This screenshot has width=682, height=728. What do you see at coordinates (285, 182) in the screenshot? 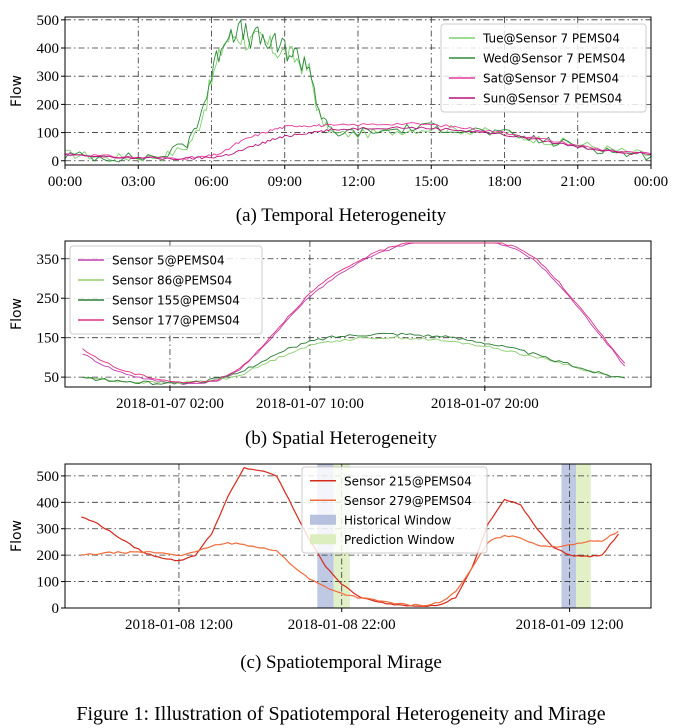
I see `x-tick-label-3: 09:00` at bounding box center [285, 182].